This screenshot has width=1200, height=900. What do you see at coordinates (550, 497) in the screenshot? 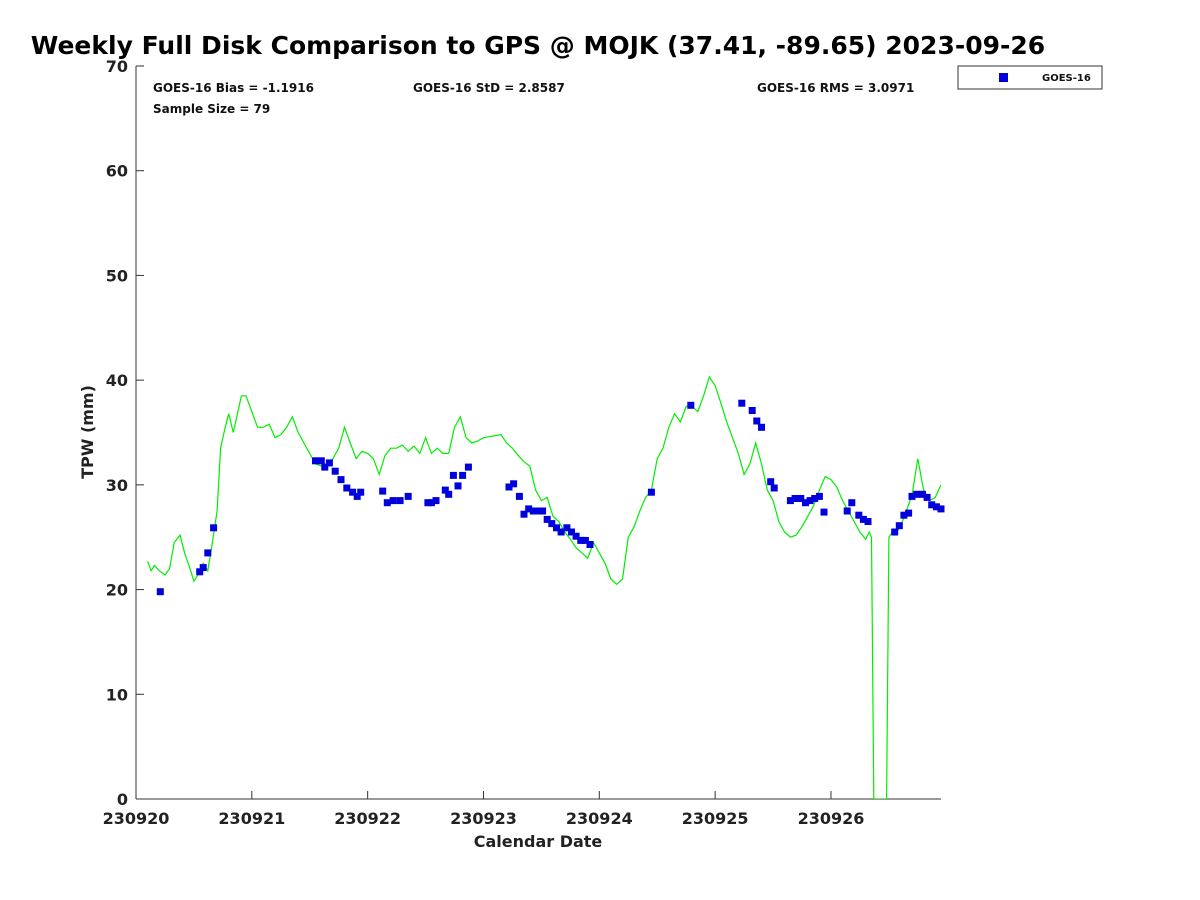
I see `goes-layer` at bounding box center [550, 497].